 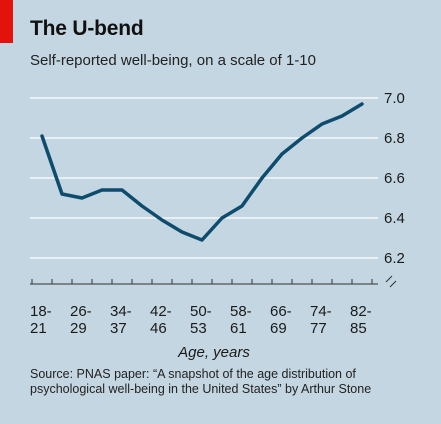 I want to click on x-tick-label: 37, so click(x=118, y=328).